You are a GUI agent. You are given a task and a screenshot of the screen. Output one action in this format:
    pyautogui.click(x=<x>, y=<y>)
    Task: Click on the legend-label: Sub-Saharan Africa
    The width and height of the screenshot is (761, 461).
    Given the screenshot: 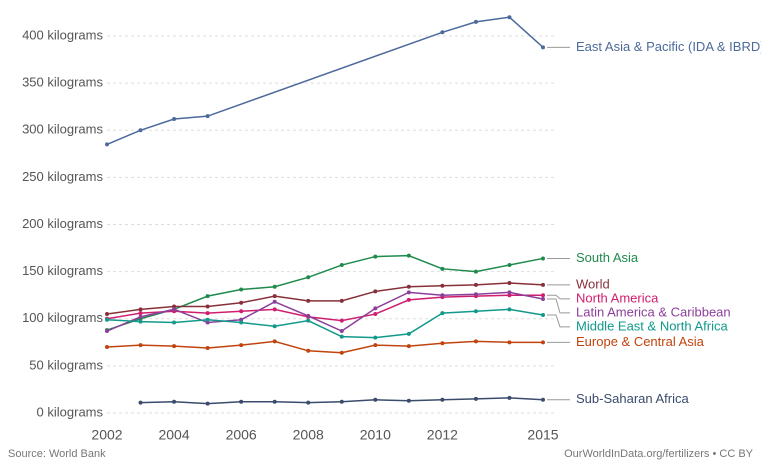 What is the action you would take?
    pyautogui.click(x=633, y=398)
    